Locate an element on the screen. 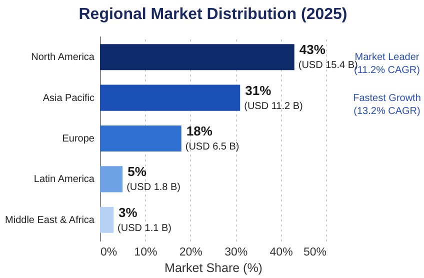 This screenshot has width=424, height=278. x-tick-label: 10% is located at coordinates (146, 252).